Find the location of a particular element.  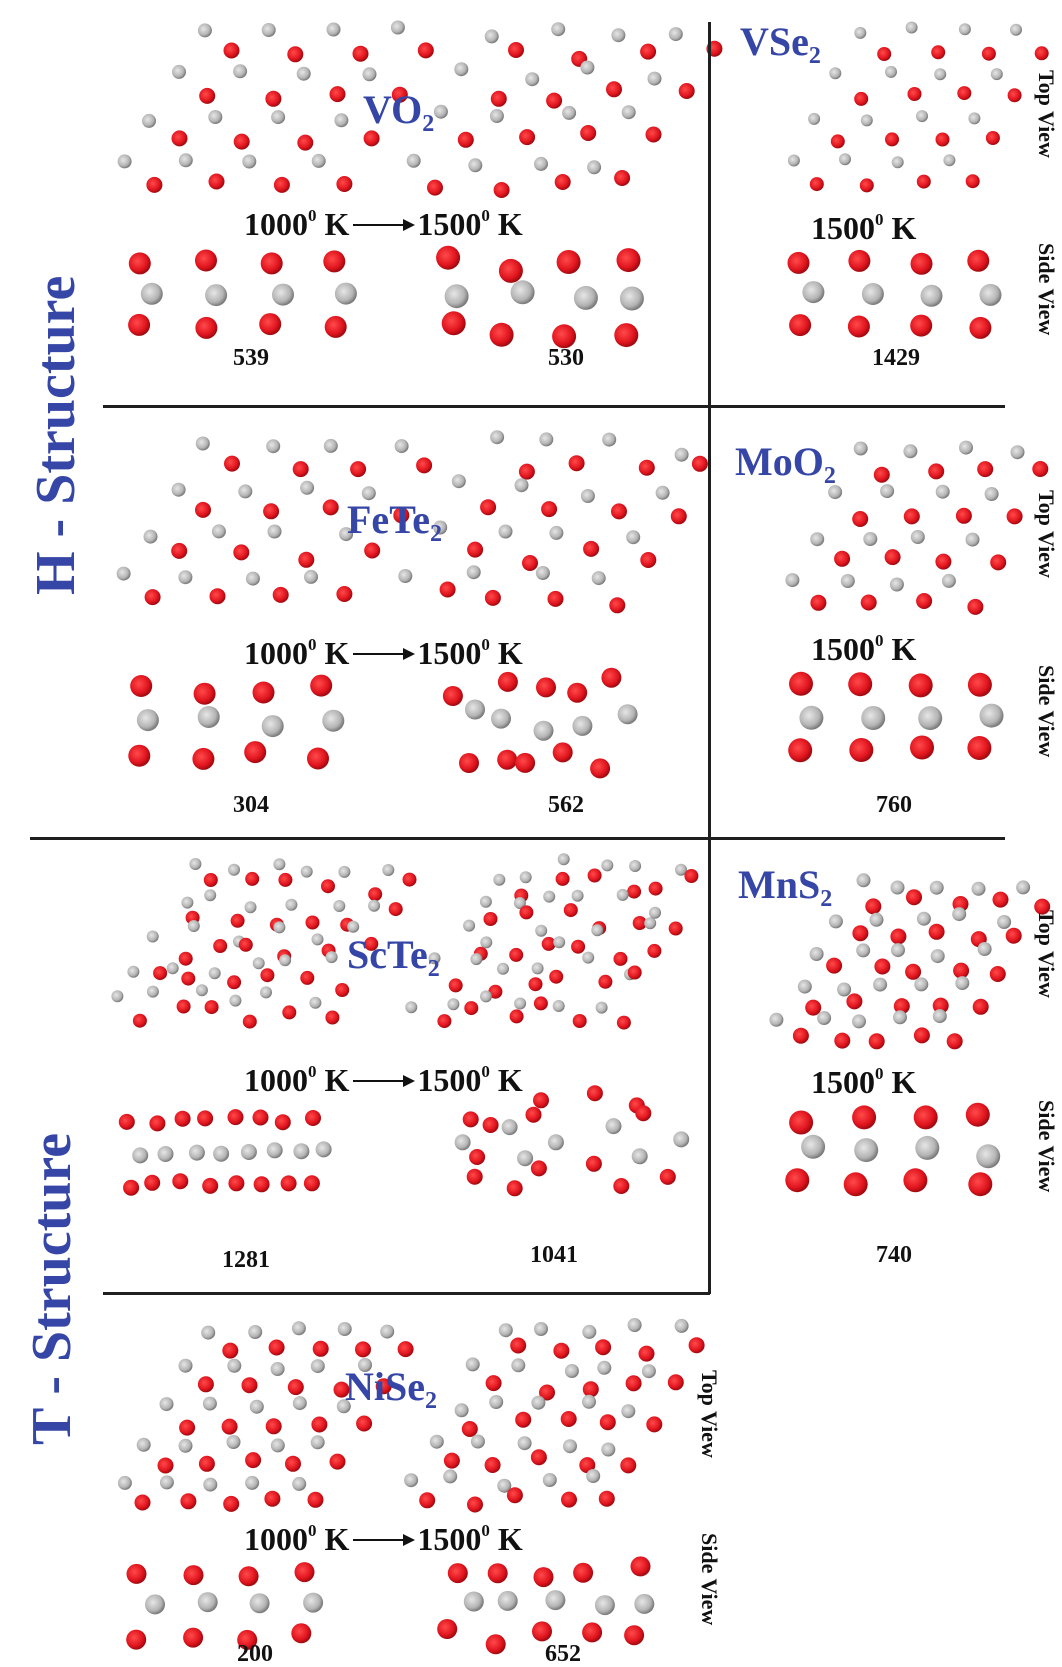

compound-label-nise2: NiSe2 is located at coordinates (391, 1389).